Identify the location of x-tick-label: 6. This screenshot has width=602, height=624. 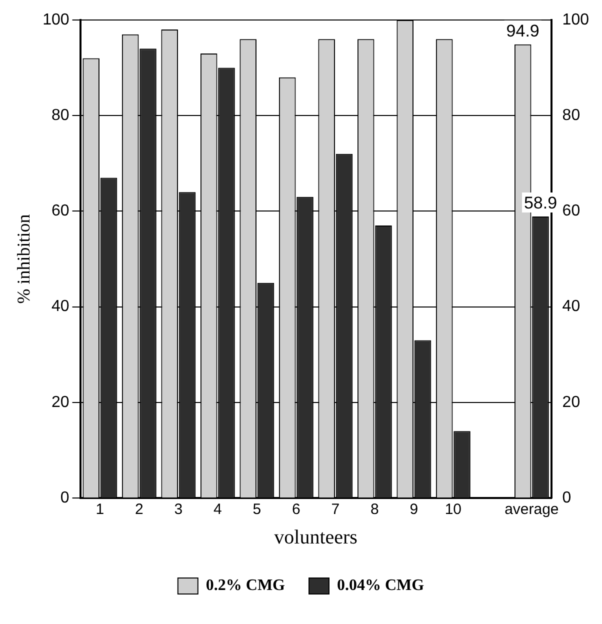
(296, 509).